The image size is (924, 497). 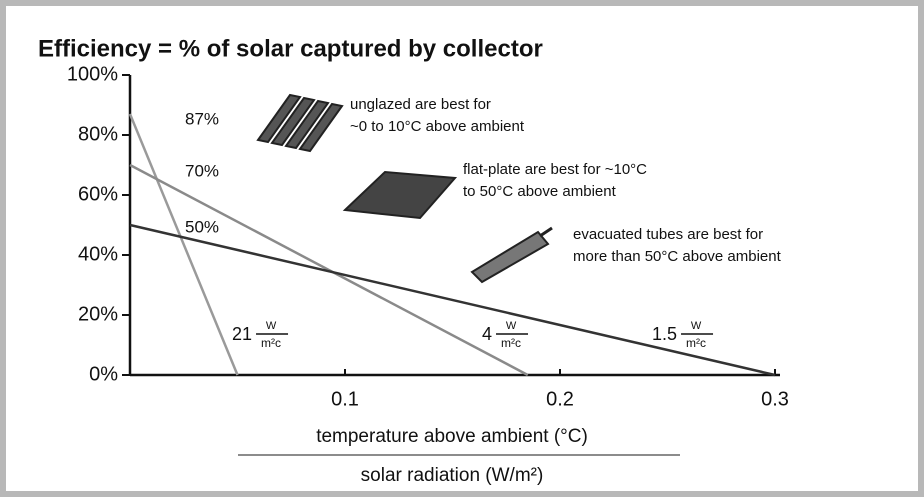 I want to click on collector-note: to 50°C above ambient, so click(x=540, y=191).